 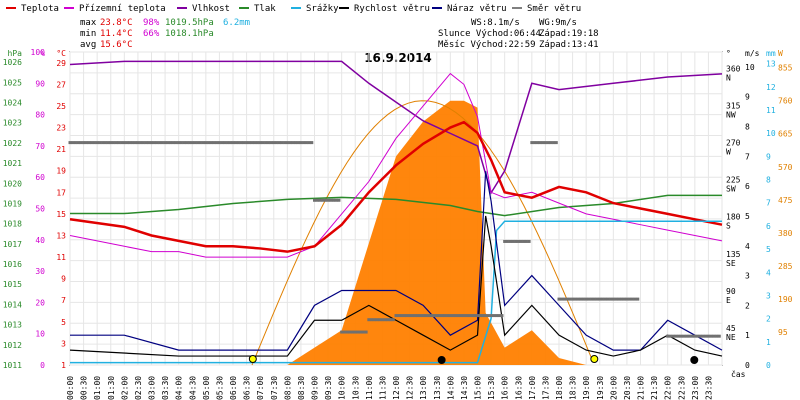 What do you see at coordinates (733, 254) in the screenshot?
I see `axis-deg-tick: 135` at bounding box center [733, 254].